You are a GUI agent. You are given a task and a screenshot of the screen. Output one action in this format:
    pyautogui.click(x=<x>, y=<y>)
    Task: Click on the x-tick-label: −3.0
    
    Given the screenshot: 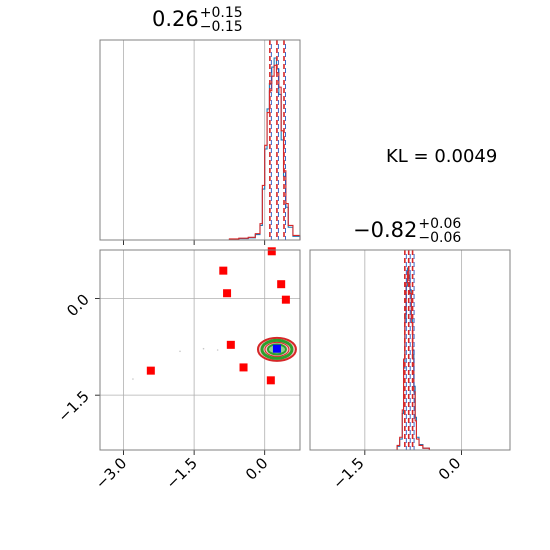 What is the action you would take?
    pyautogui.click(x=111, y=473)
    